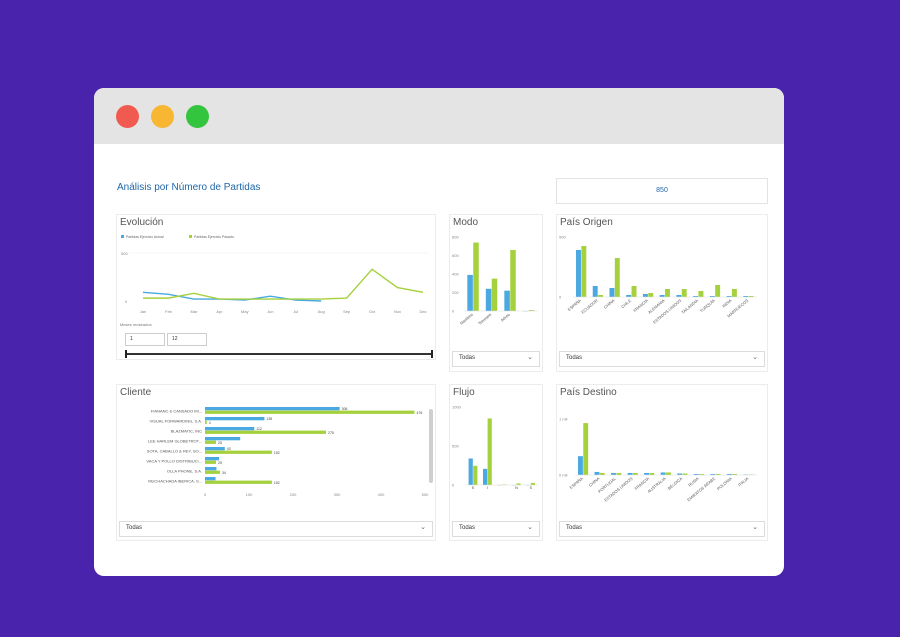  Describe the element at coordinates (136, 392) in the screenshot. I see `cliente-title: Cliente` at that location.